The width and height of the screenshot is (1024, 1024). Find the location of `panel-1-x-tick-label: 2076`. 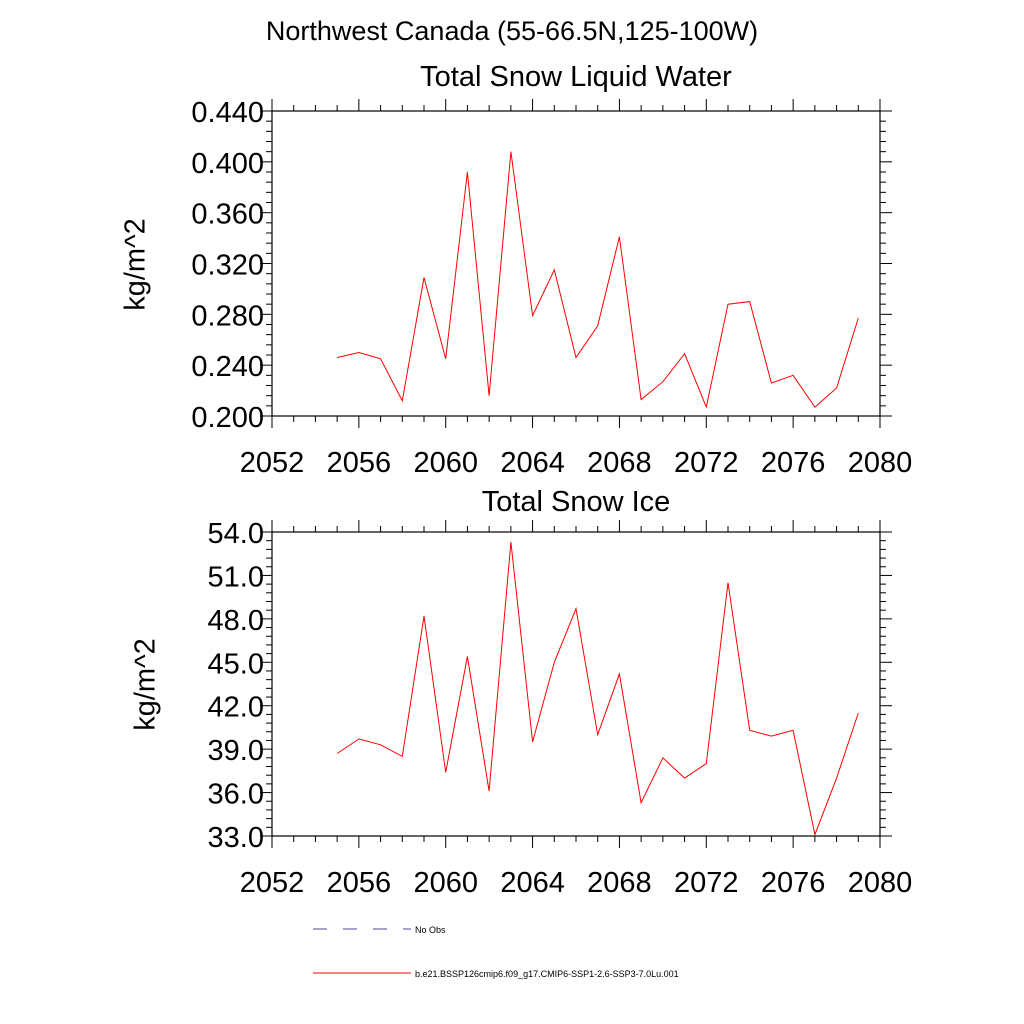

panel-1-x-tick-label: 2076 is located at coordinates (793, 463).